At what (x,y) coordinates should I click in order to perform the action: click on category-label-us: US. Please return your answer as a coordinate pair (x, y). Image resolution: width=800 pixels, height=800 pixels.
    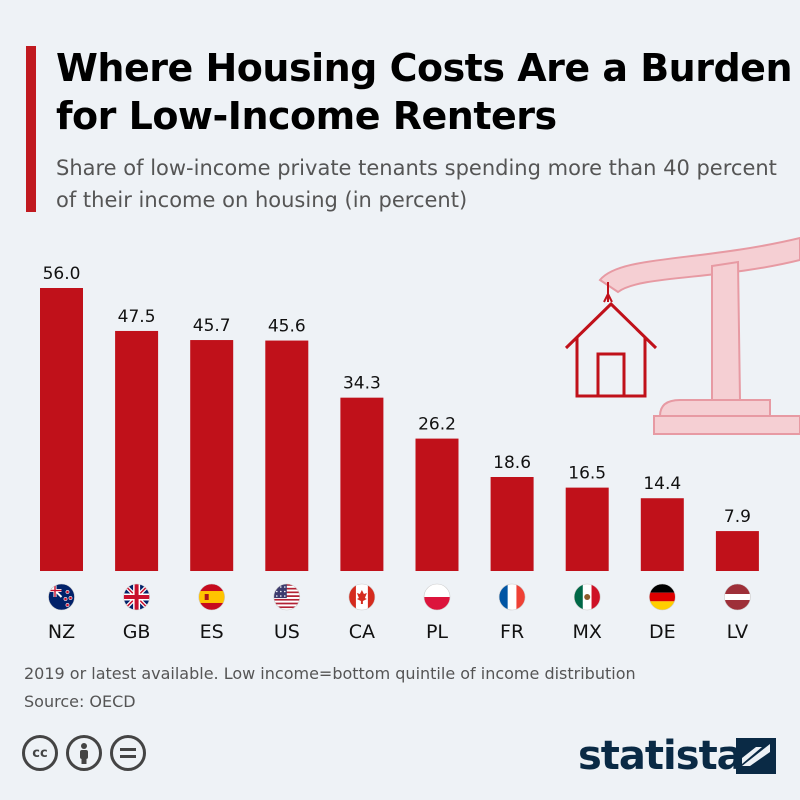
    Looking at the image, I should click on (287, 632).